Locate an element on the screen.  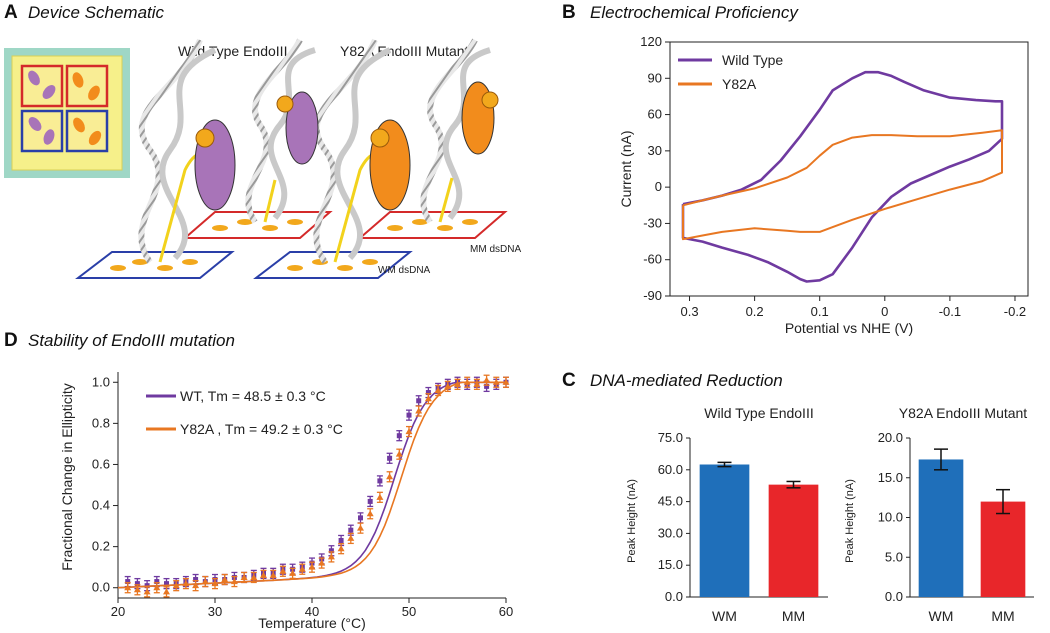
chart-b-xtick-label: 0 is located at coordinates (884, 311).